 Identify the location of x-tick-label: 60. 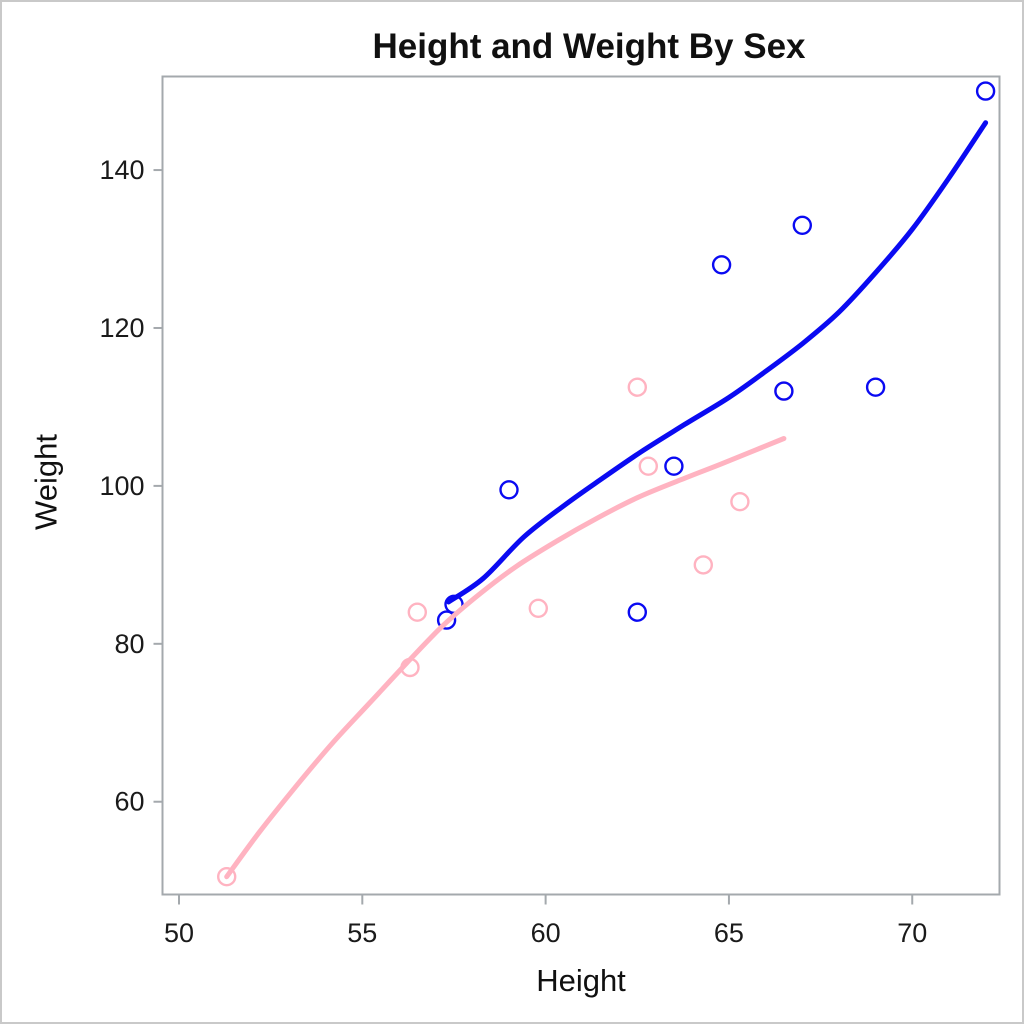
(546, 933).